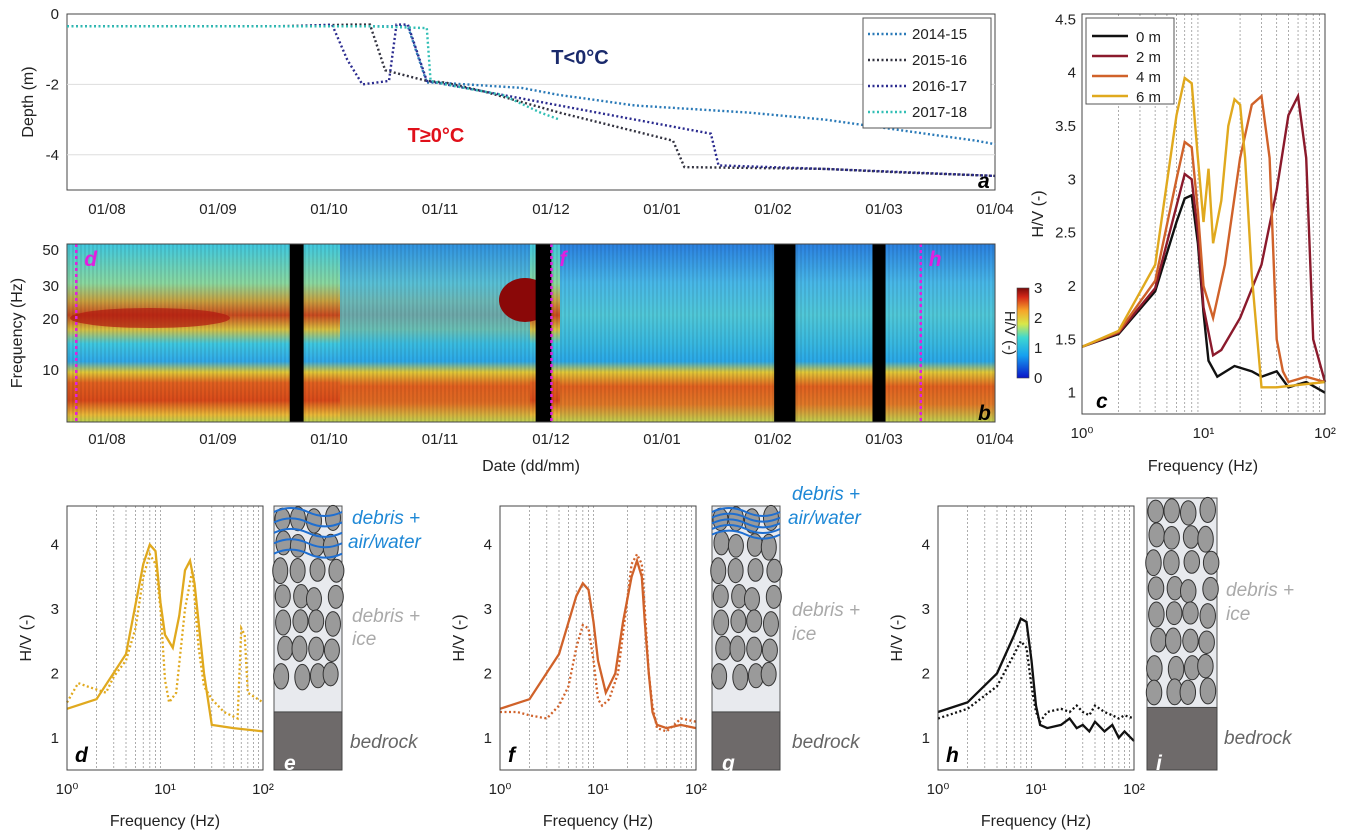 The width and height of the screenshot is (1352, 834). Describe the element at coordinates (927, 73) in the screenshot. I see `panel-a-legend: 2014-15 2015-16 2016-17 2017-18` at that location.